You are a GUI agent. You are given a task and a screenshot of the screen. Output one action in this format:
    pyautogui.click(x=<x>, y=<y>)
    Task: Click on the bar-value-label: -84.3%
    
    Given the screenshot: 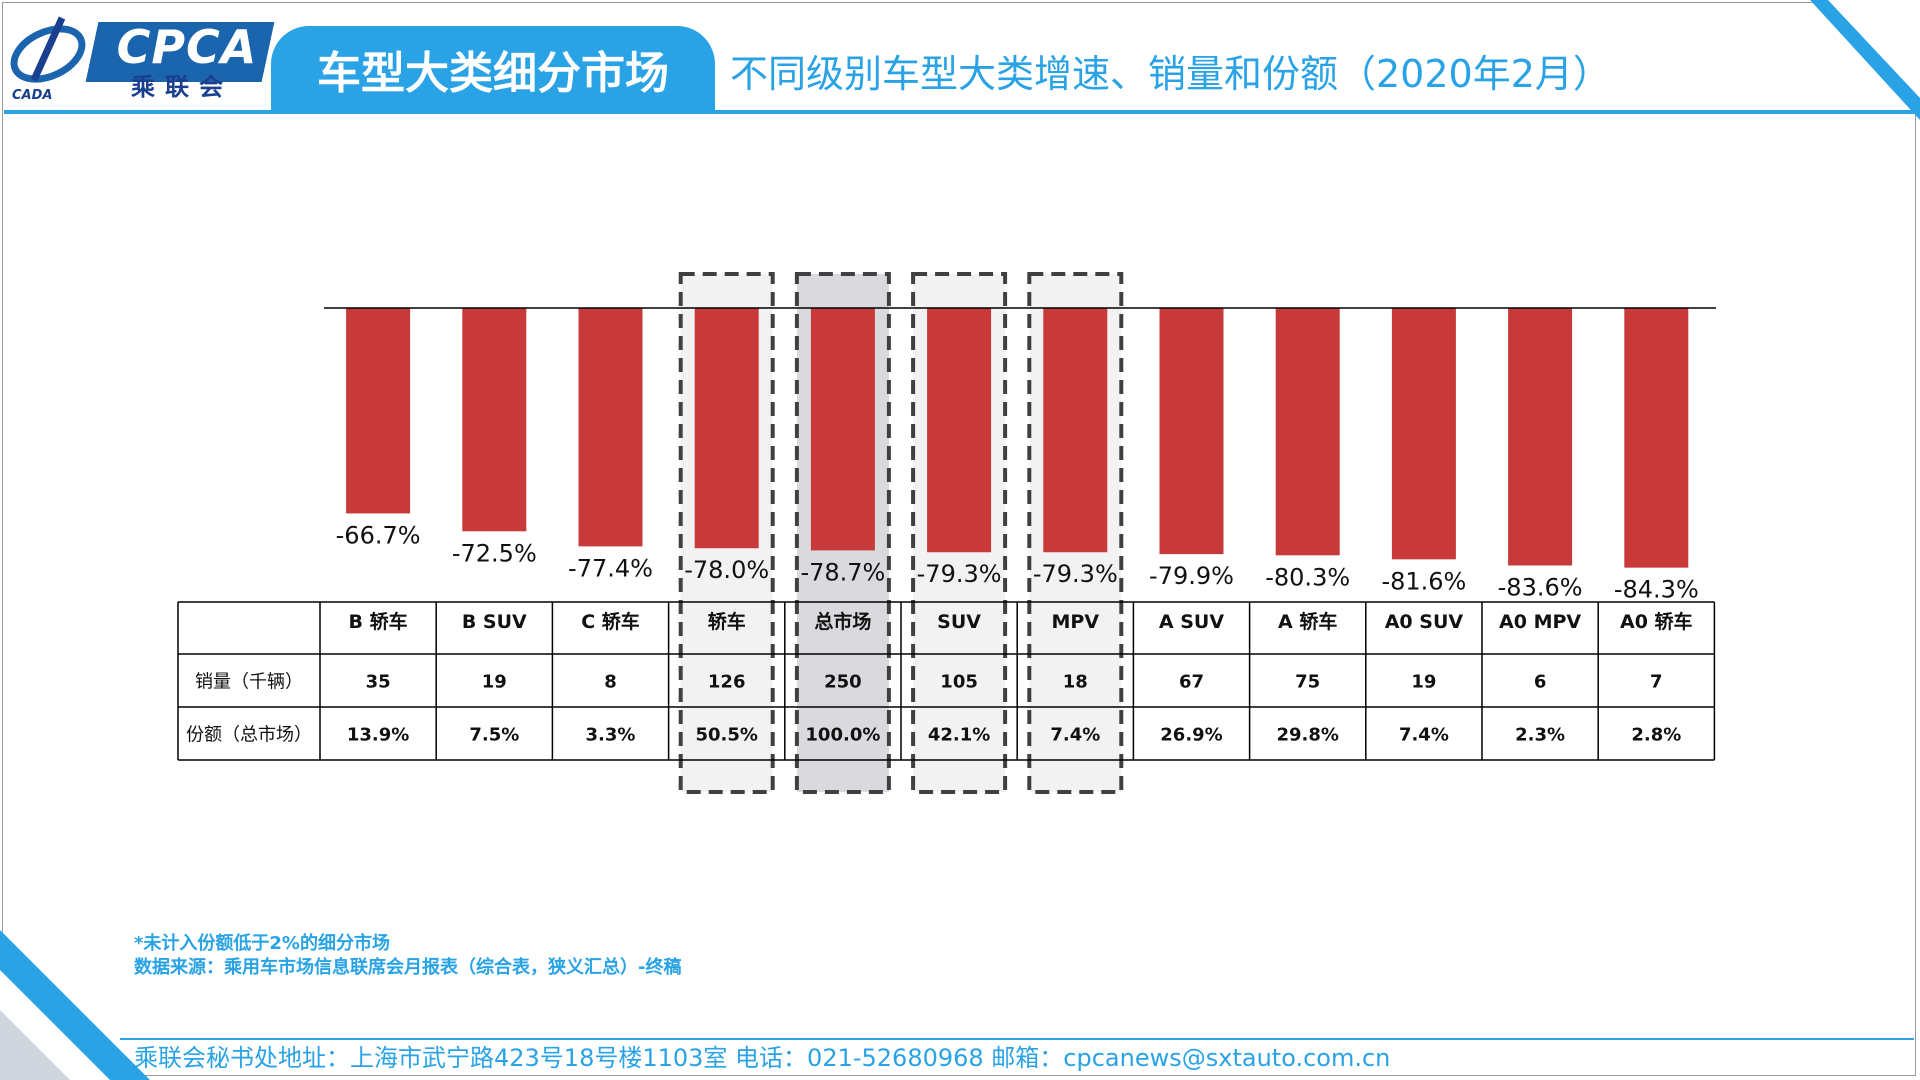 What is the action you would take?
    pyautogui.click(x=1656, y=590)
    